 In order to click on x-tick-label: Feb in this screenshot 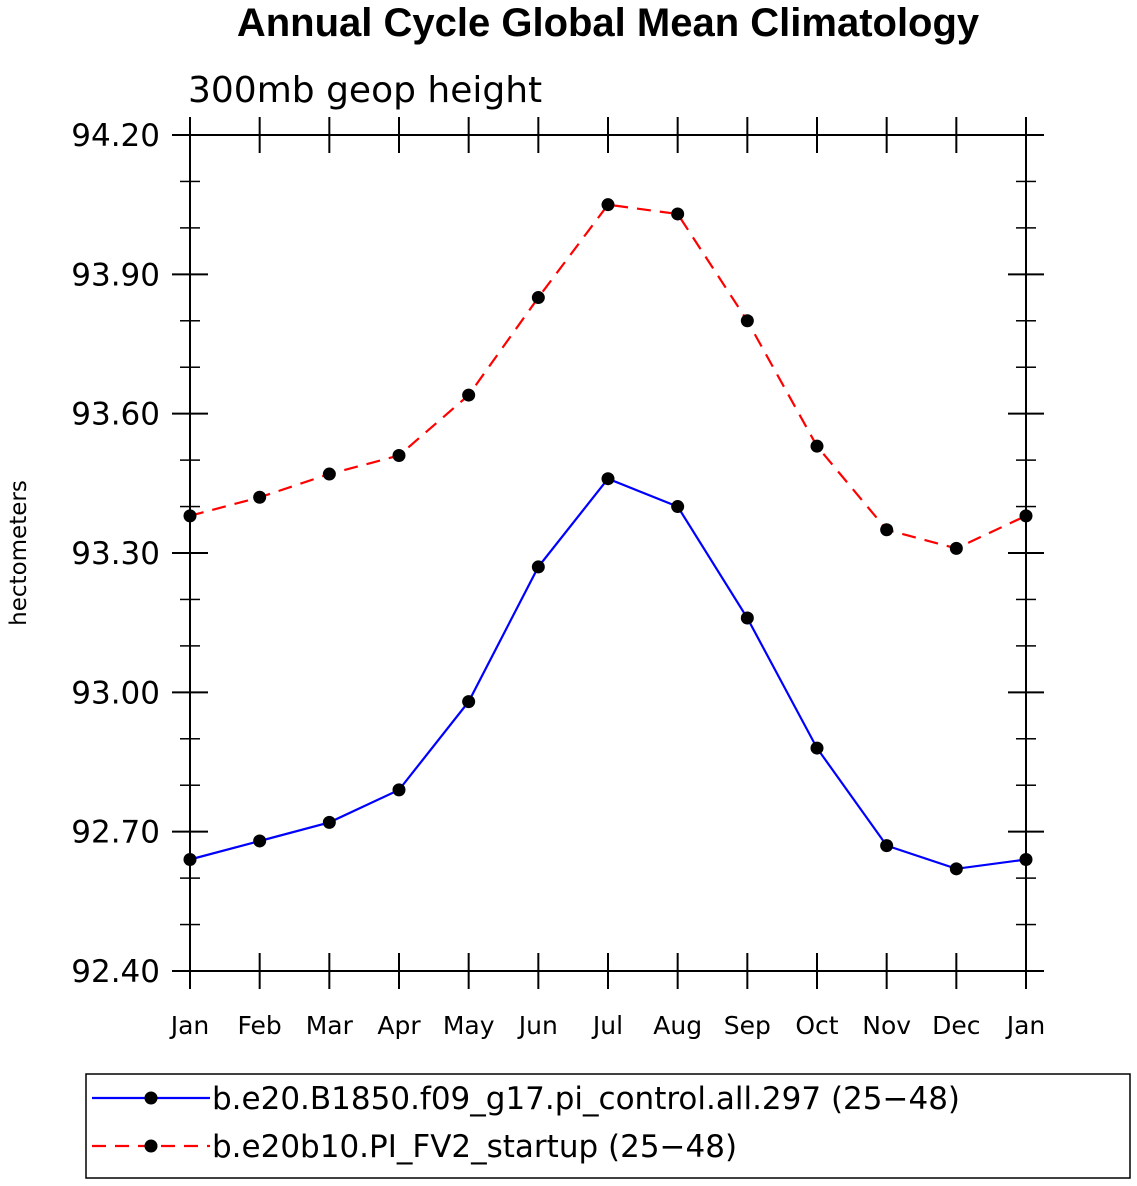, I will do `click(260, 1025)`.